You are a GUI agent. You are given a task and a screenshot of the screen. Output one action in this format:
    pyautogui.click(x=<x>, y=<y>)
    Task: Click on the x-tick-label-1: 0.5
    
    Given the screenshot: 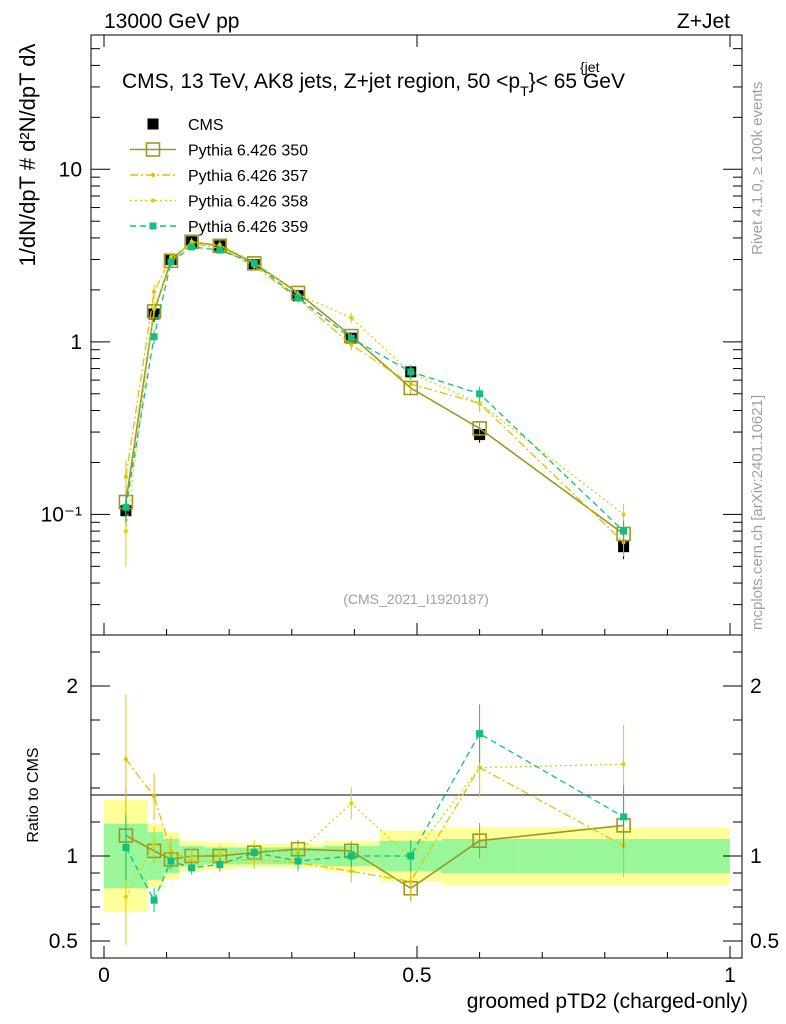 What is the action you would take?
    pyautogui.click(x=416, y=975)
    